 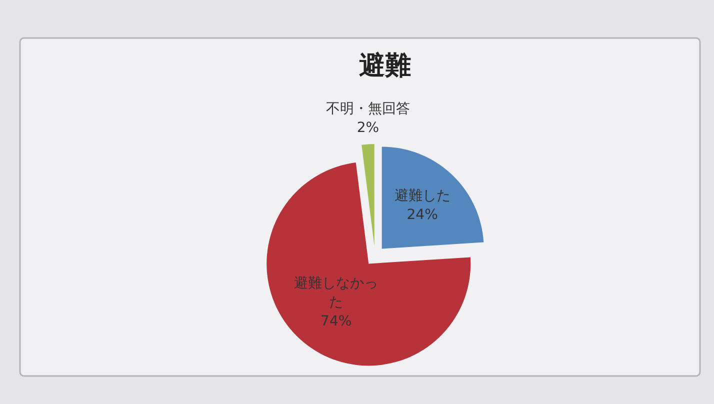 What do you see at coordinates (368, 109) in the screenshot?
I see `slice-label: 不明・無回答` at bounding box center [368, 109].